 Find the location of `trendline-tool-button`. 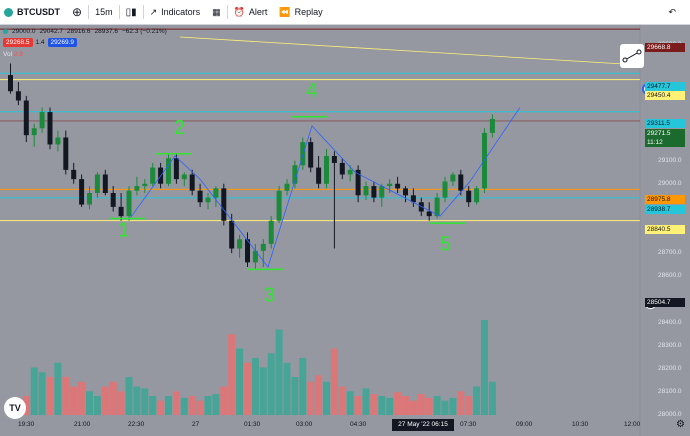

trendline-tool-button is located at coordinates (632, 56).